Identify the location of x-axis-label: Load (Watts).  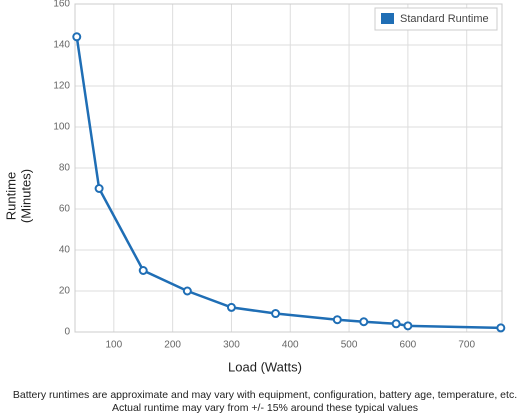
(265, 366).